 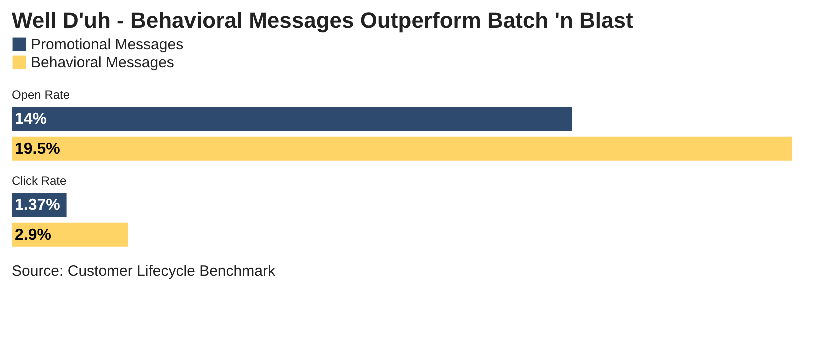 What do you see at coordinates (40, 181) in the screenshot?
I see `y-tick-label: Click Rate` at bounding box center [40, 181].